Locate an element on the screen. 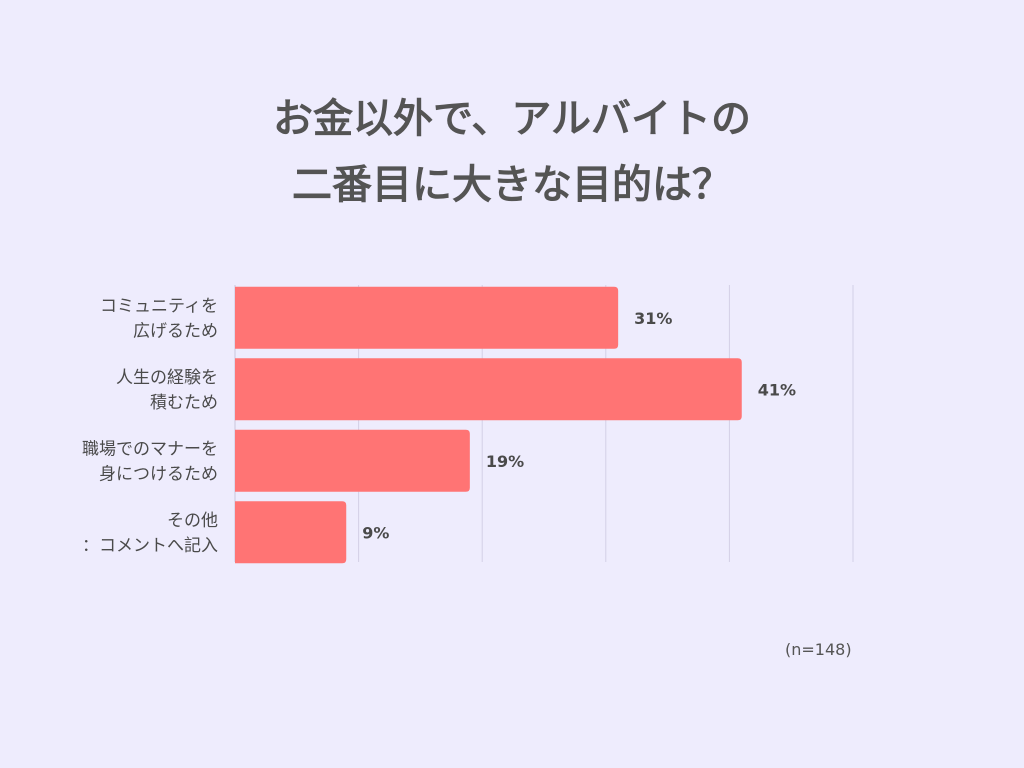 The height and width of the screenshot is (768, 1024). category-label: ：コメントへ記入 is located at coordinates (150, 546).